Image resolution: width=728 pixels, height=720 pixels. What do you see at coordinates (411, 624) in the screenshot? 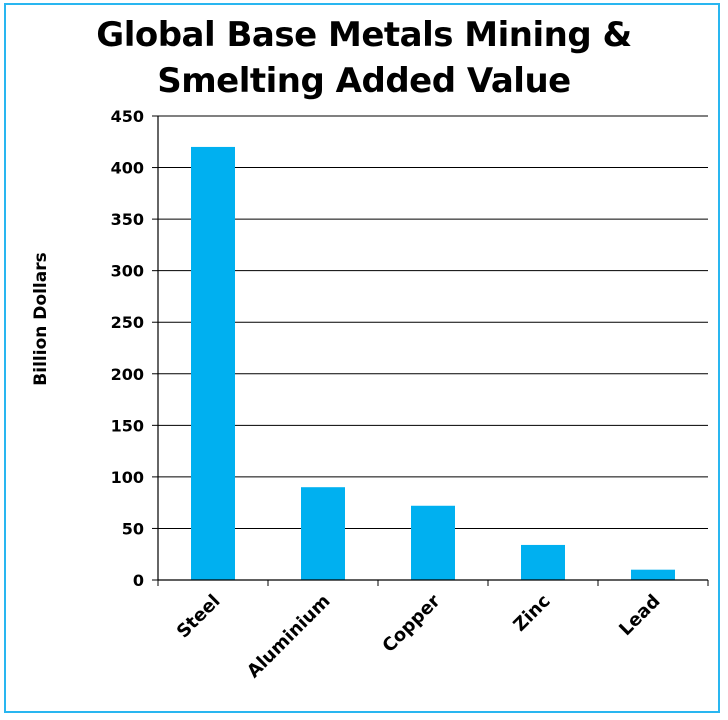
I see `x-tick-label: Copper` at bounding box center [411, 624].